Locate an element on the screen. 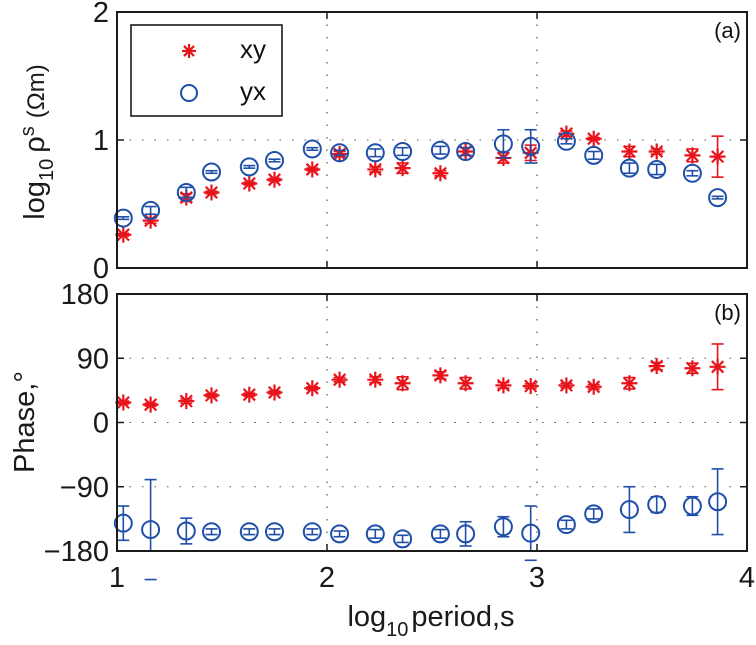 Image resolution: width=756 pixels, height=645 pixels. legend-label-yx: yx is located at coordinates (253, 91).